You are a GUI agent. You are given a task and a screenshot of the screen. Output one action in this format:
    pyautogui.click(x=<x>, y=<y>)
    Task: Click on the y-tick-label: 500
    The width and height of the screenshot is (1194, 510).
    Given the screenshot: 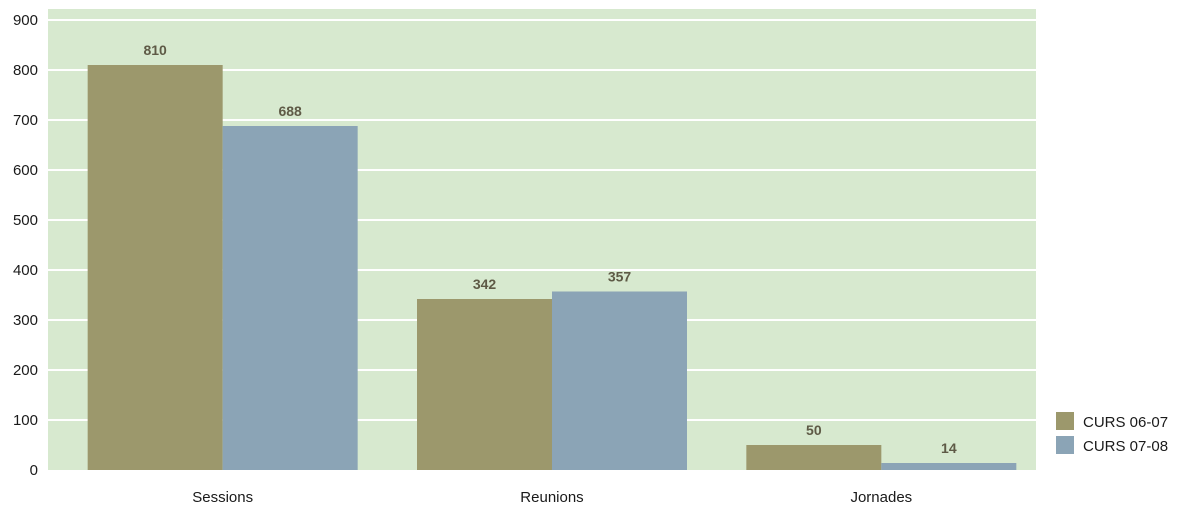 What is the action you would take?
    pyautogui.click(x=25, y=220)
    